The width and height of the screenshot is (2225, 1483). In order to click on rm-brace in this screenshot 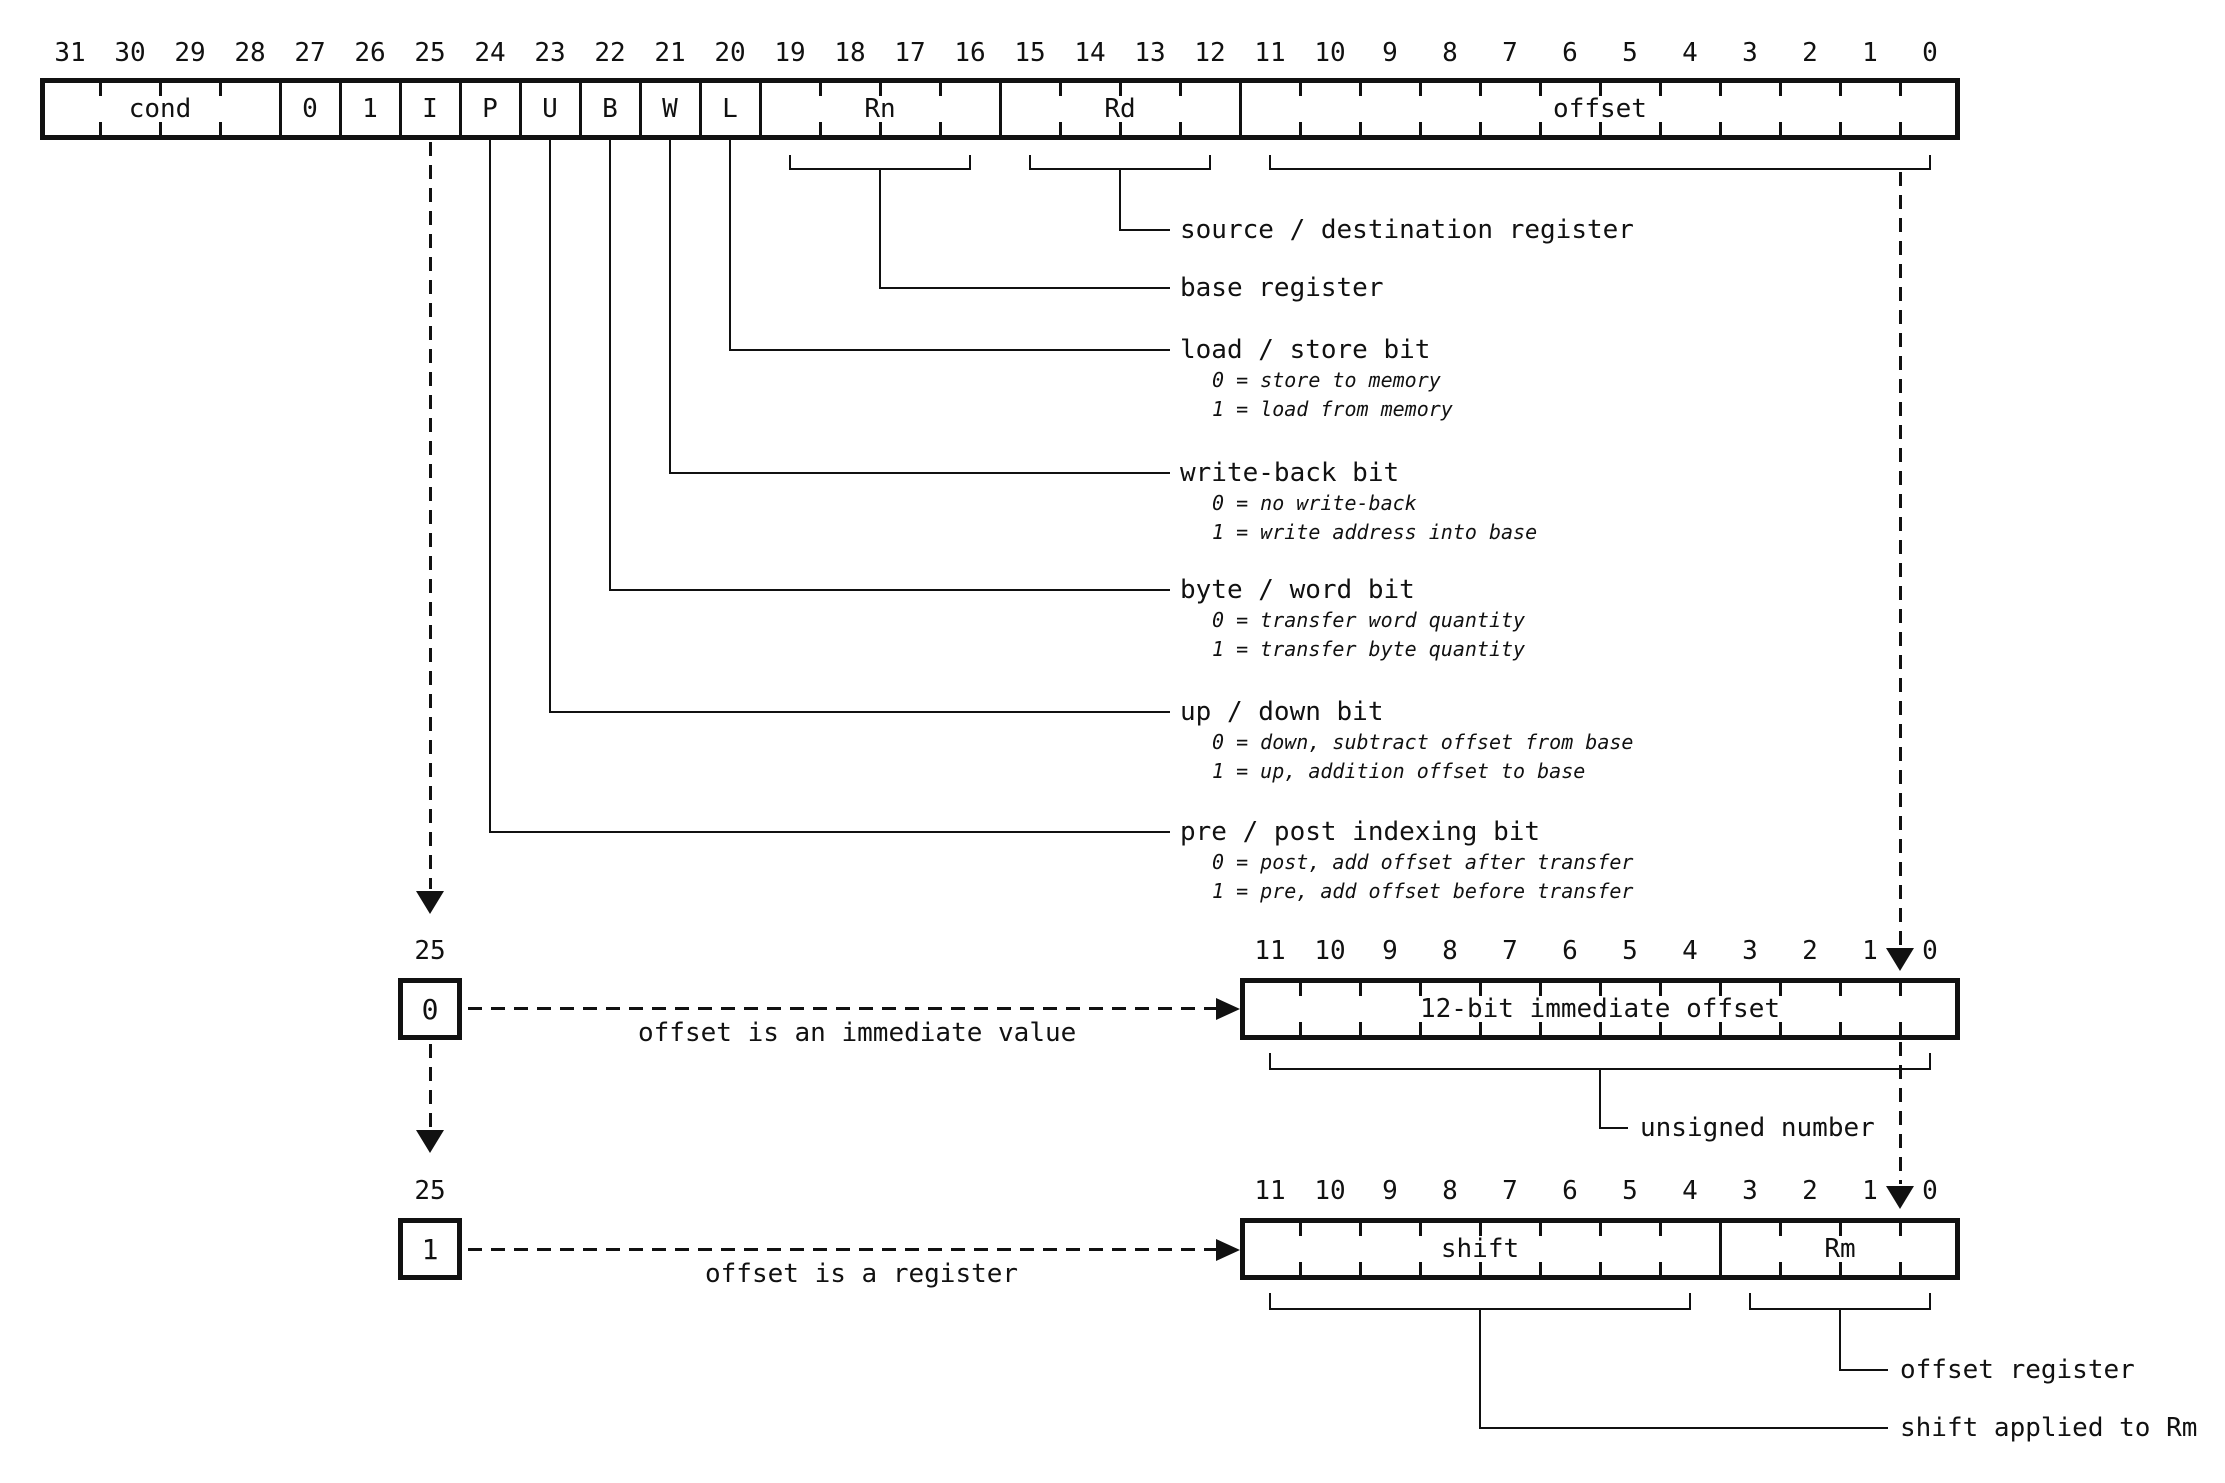, I will do `click(1750, 1301)`.